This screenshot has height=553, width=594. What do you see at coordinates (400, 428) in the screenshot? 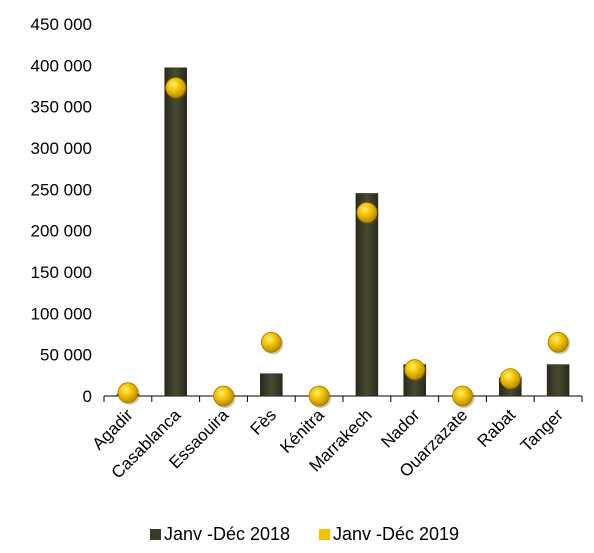
I see `x-category-label: Nador` at bounding box center [400, 428].